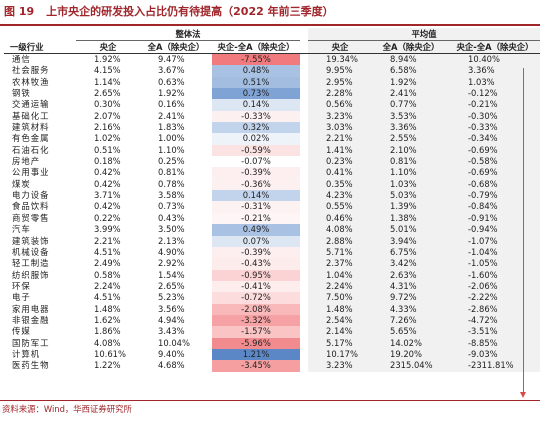 This screenshot has height=422, width=550. Describe the element at coordinates (256, 230) in the screenshot. I see `overall-diff-cell: 0.49%` at that location.